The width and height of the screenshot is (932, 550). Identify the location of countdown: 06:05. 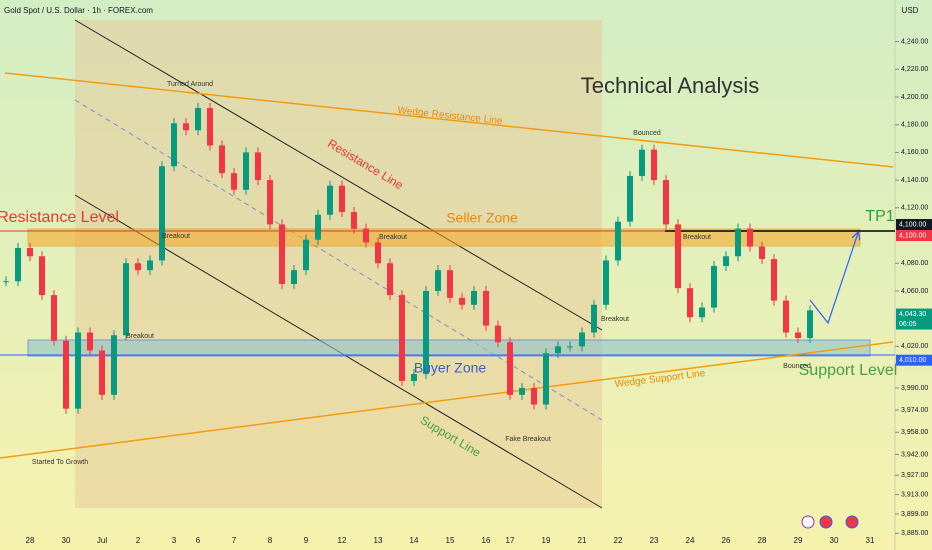
(908, 324).